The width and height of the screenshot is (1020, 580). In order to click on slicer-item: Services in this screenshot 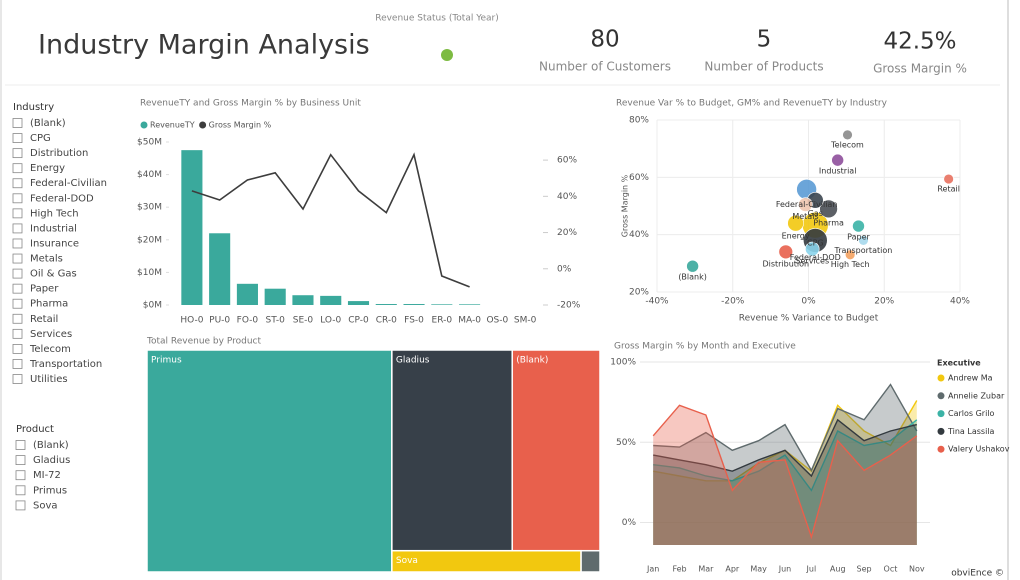, I will do `click(51, 334)`.